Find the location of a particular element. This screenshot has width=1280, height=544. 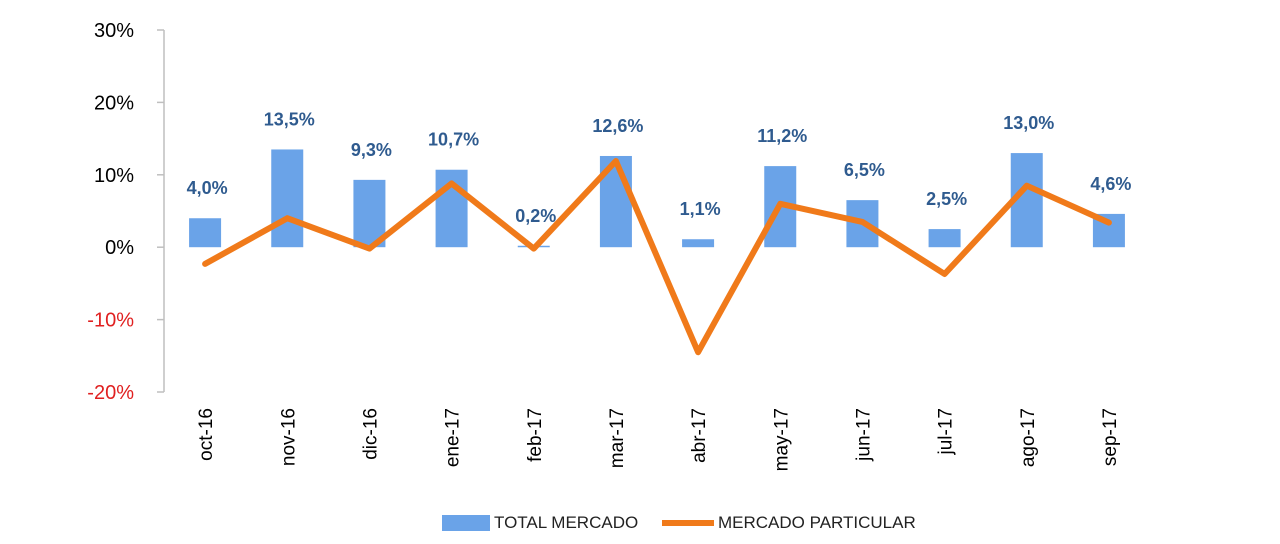

legend: TOTAL MERCADO MERCADO PARTICULAR is located at coordinates (679, 522).